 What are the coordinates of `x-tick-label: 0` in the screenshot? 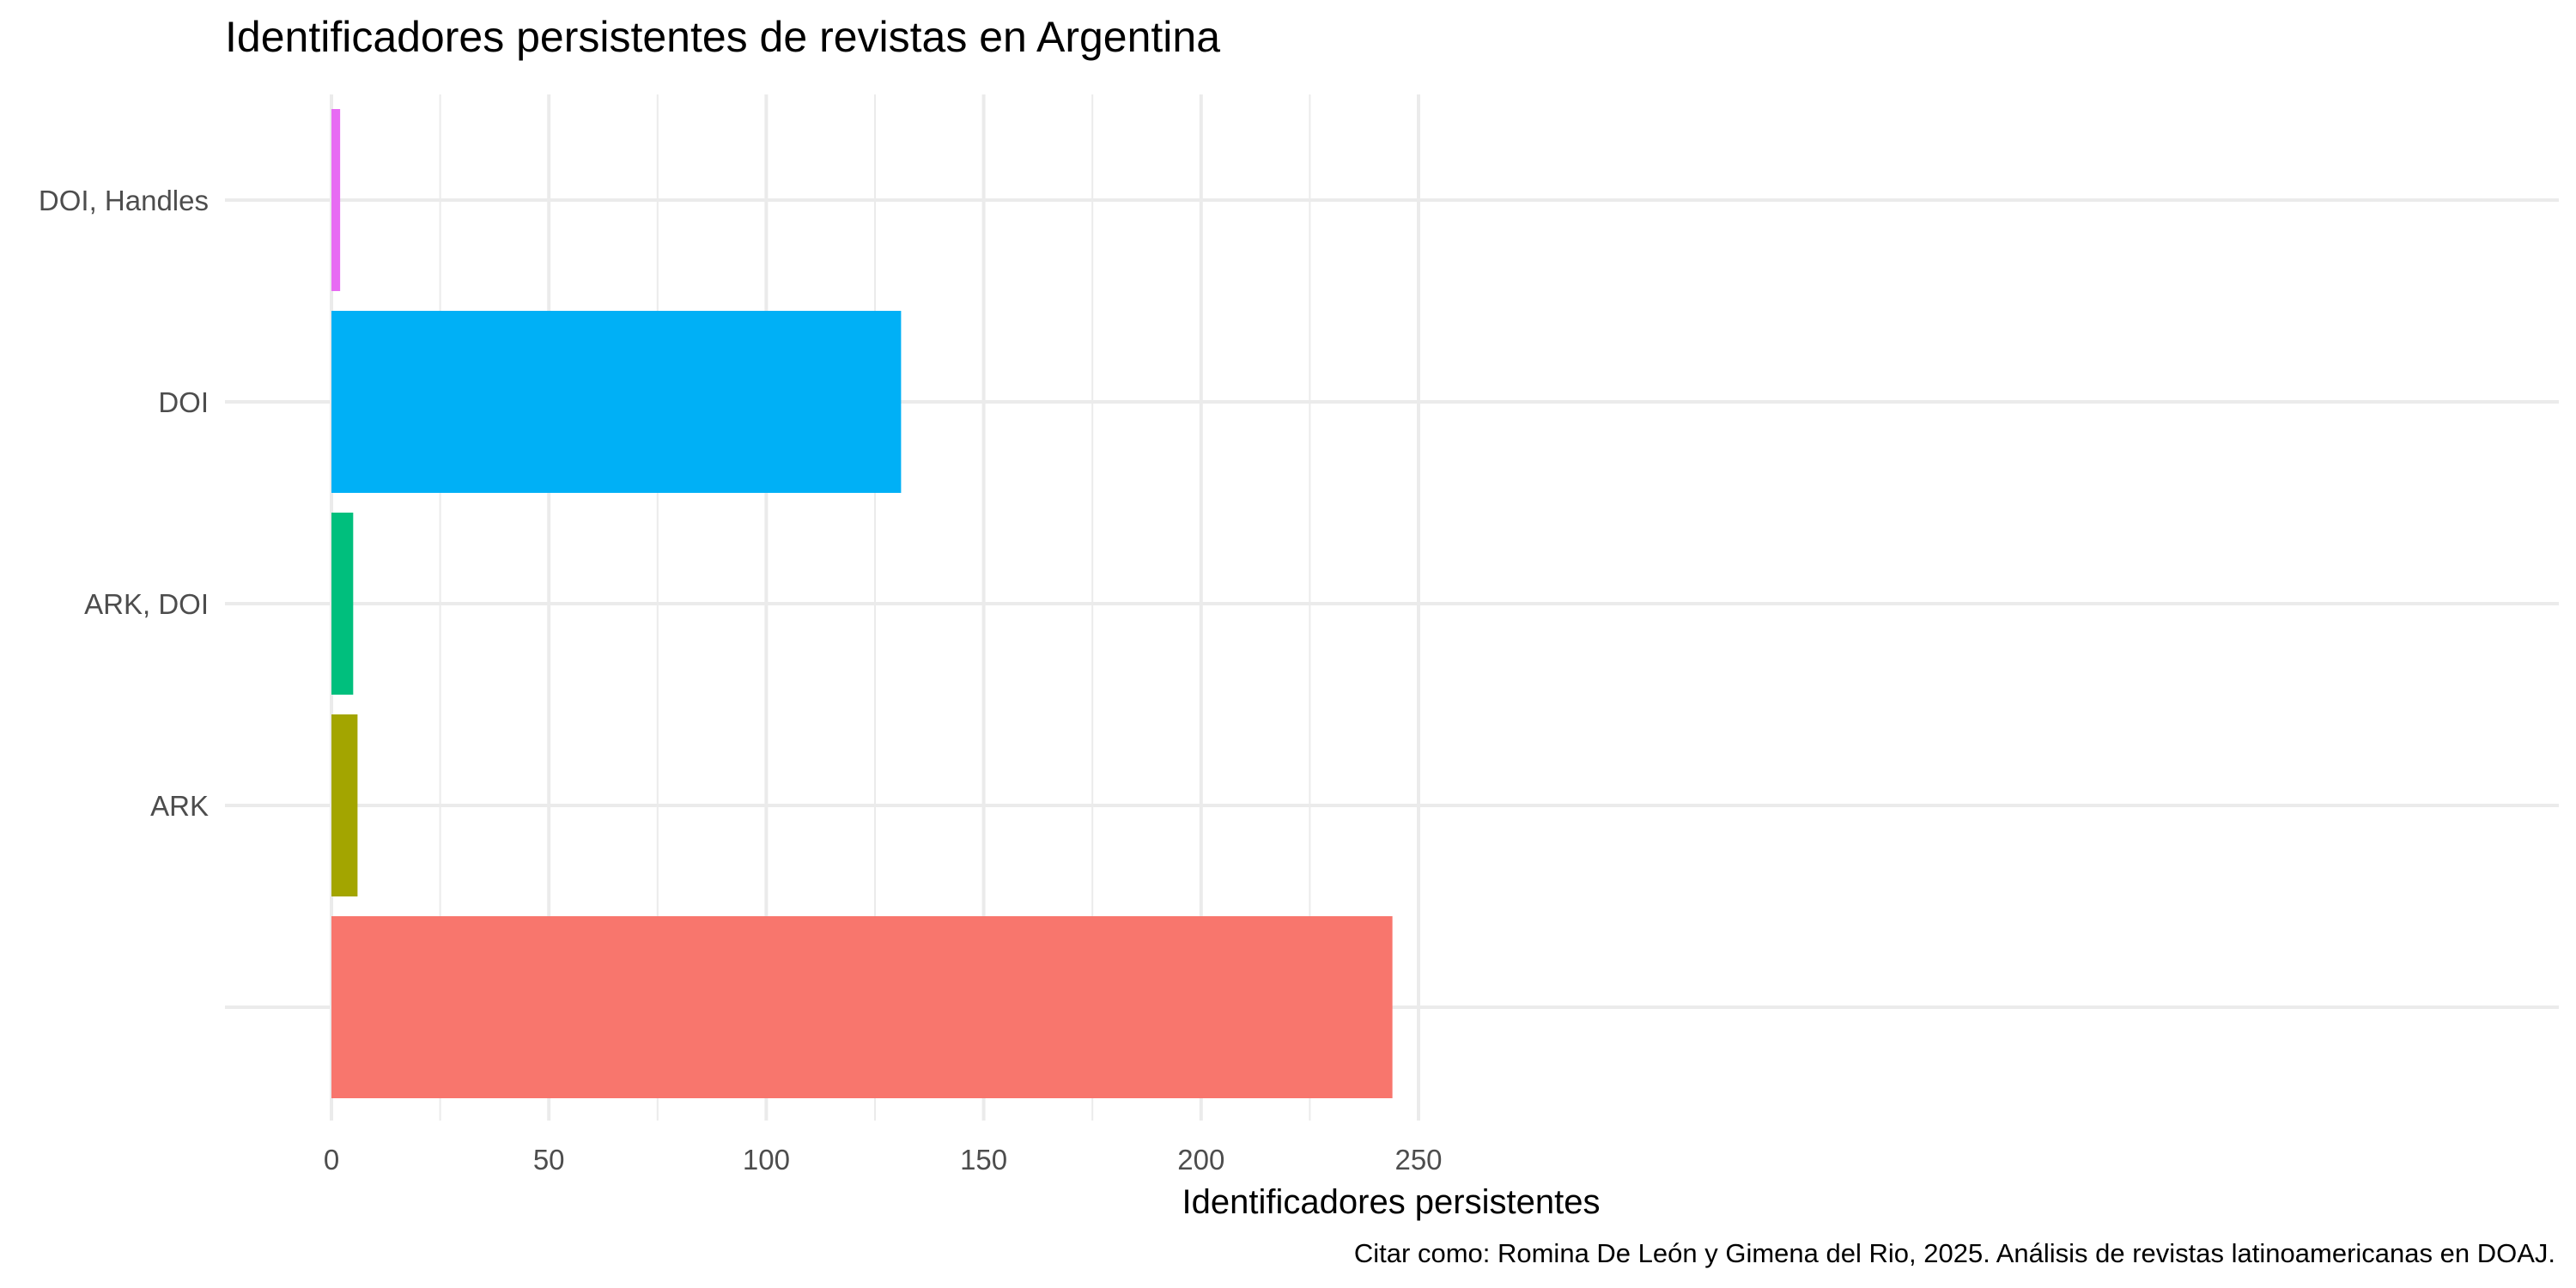 It's located at (332, 1160).